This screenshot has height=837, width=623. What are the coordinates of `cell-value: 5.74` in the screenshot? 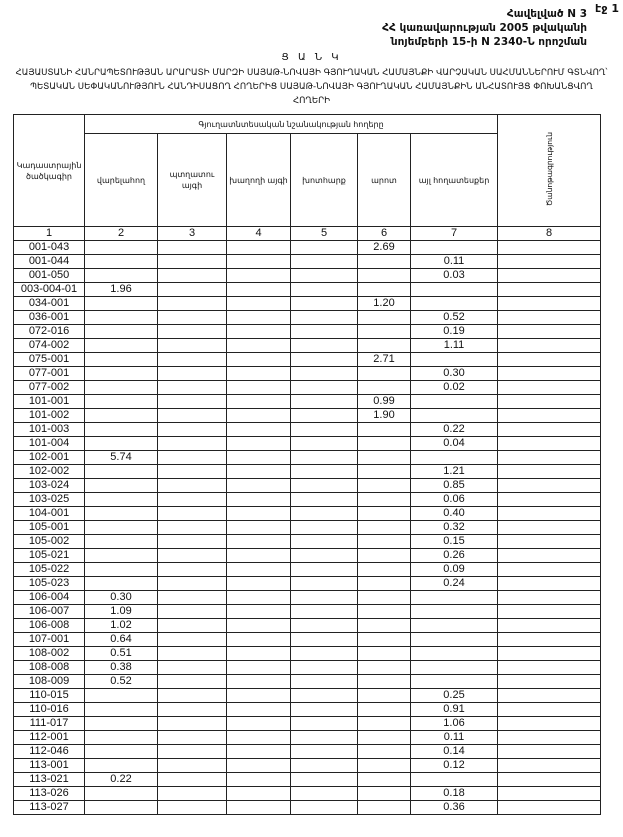 It's located at (121, 457).